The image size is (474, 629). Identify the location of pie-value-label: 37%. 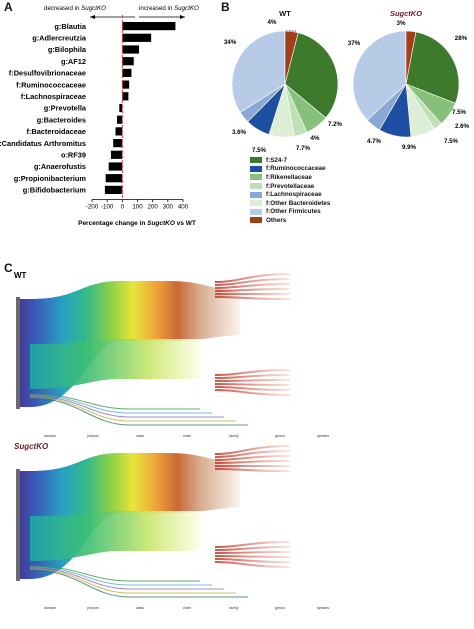
(354, 43).